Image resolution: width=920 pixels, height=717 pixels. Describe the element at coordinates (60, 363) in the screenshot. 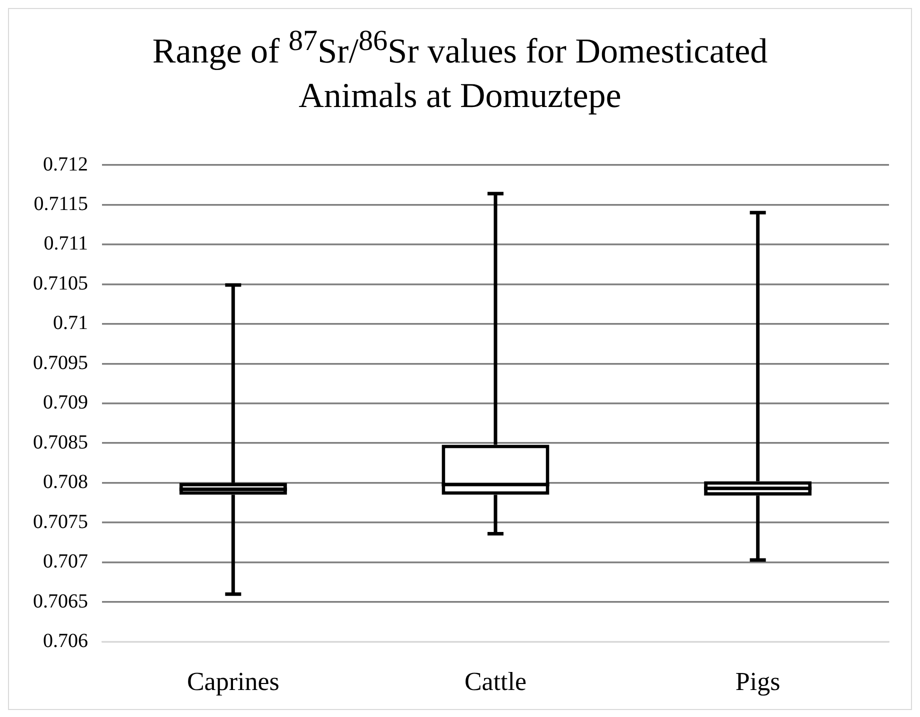

I see `y-tick-label: 0.7095` at that location.